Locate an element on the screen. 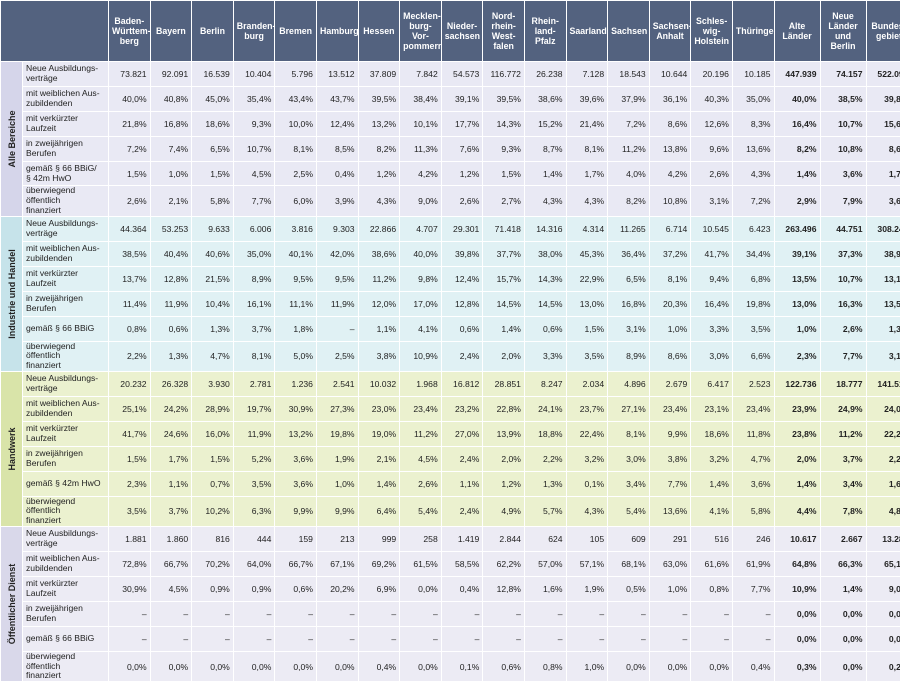  section-label-cell: Alle Bereiche is located at coordinates (12, 139).